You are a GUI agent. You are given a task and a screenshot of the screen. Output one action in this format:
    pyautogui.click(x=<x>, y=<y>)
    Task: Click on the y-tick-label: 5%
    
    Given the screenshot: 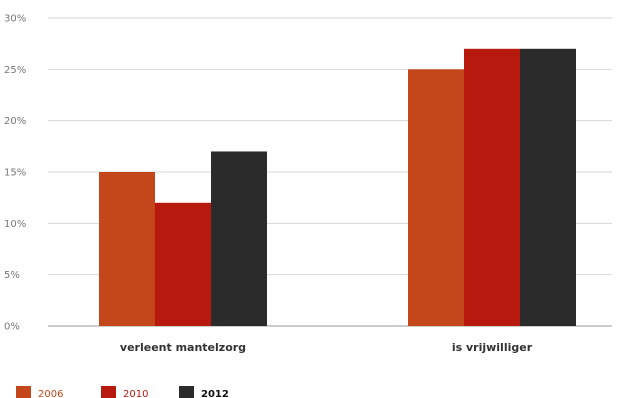 What is the action you would take?
    pyautogui.click(x=12, y=275)
    